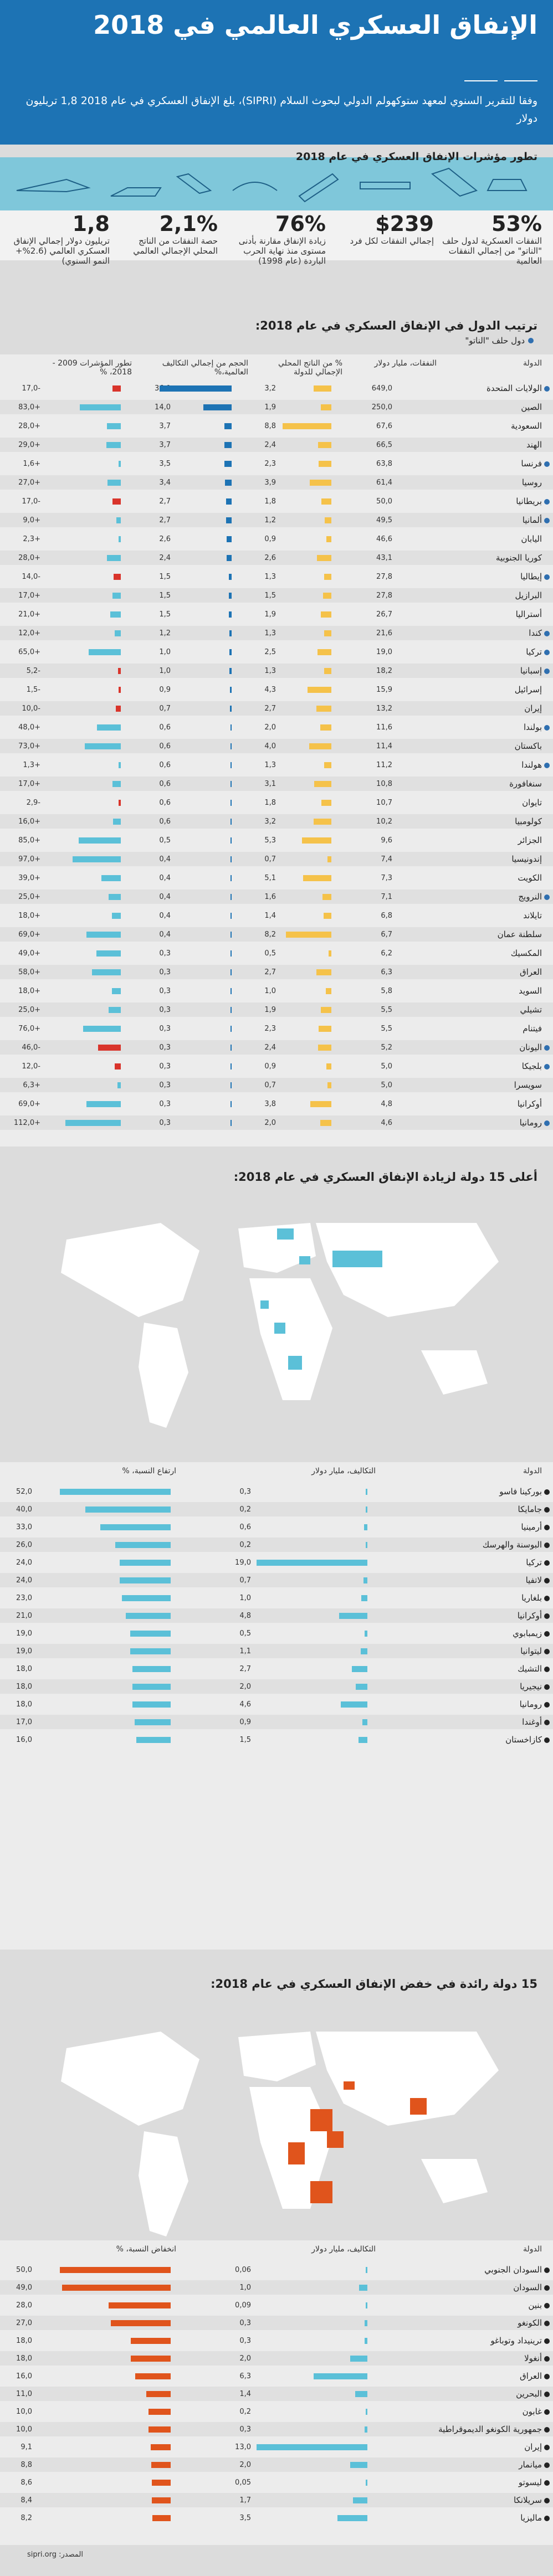 This screenshot has height=2576, width=553. Describe the element at coordinates (24, 1651) in the screenshot. I see `pct-value: 19,0` at that location.